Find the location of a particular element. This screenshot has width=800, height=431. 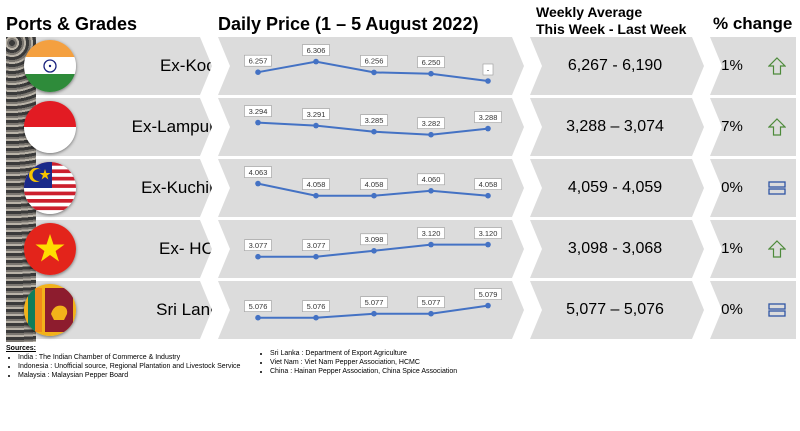

port-label: Ex-Kuching is located at coordinates (184, 187).